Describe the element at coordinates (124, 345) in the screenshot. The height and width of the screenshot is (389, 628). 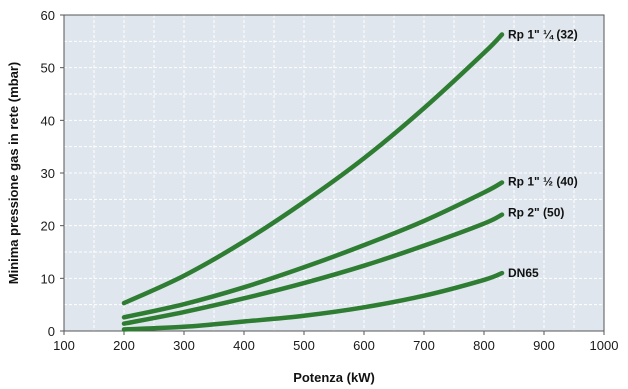
I see `x-tick-label: 200` at that location.